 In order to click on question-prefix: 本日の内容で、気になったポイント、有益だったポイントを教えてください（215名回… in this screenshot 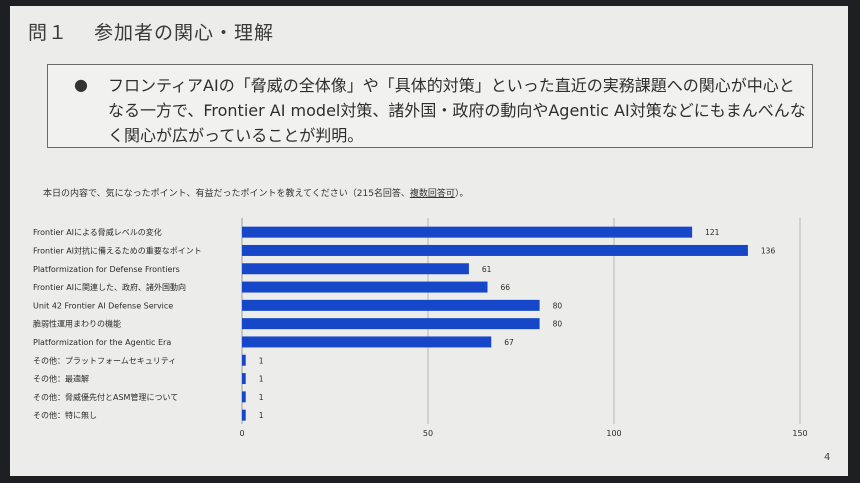, I will do `click(226, 194)`.